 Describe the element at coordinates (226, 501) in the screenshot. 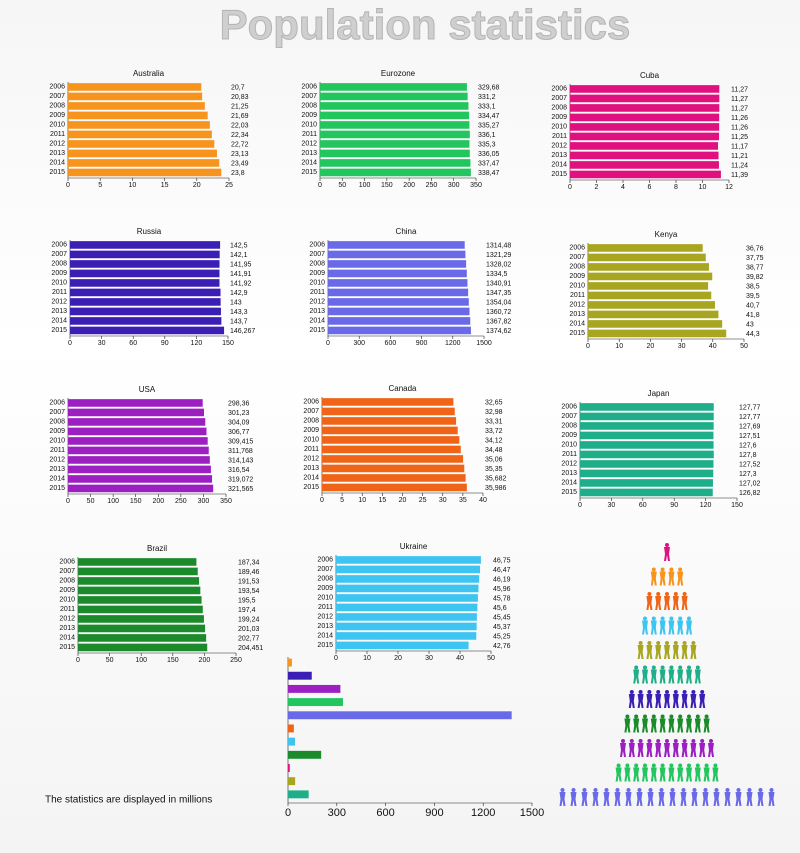

I see `x-tick-label: 350` at that location.